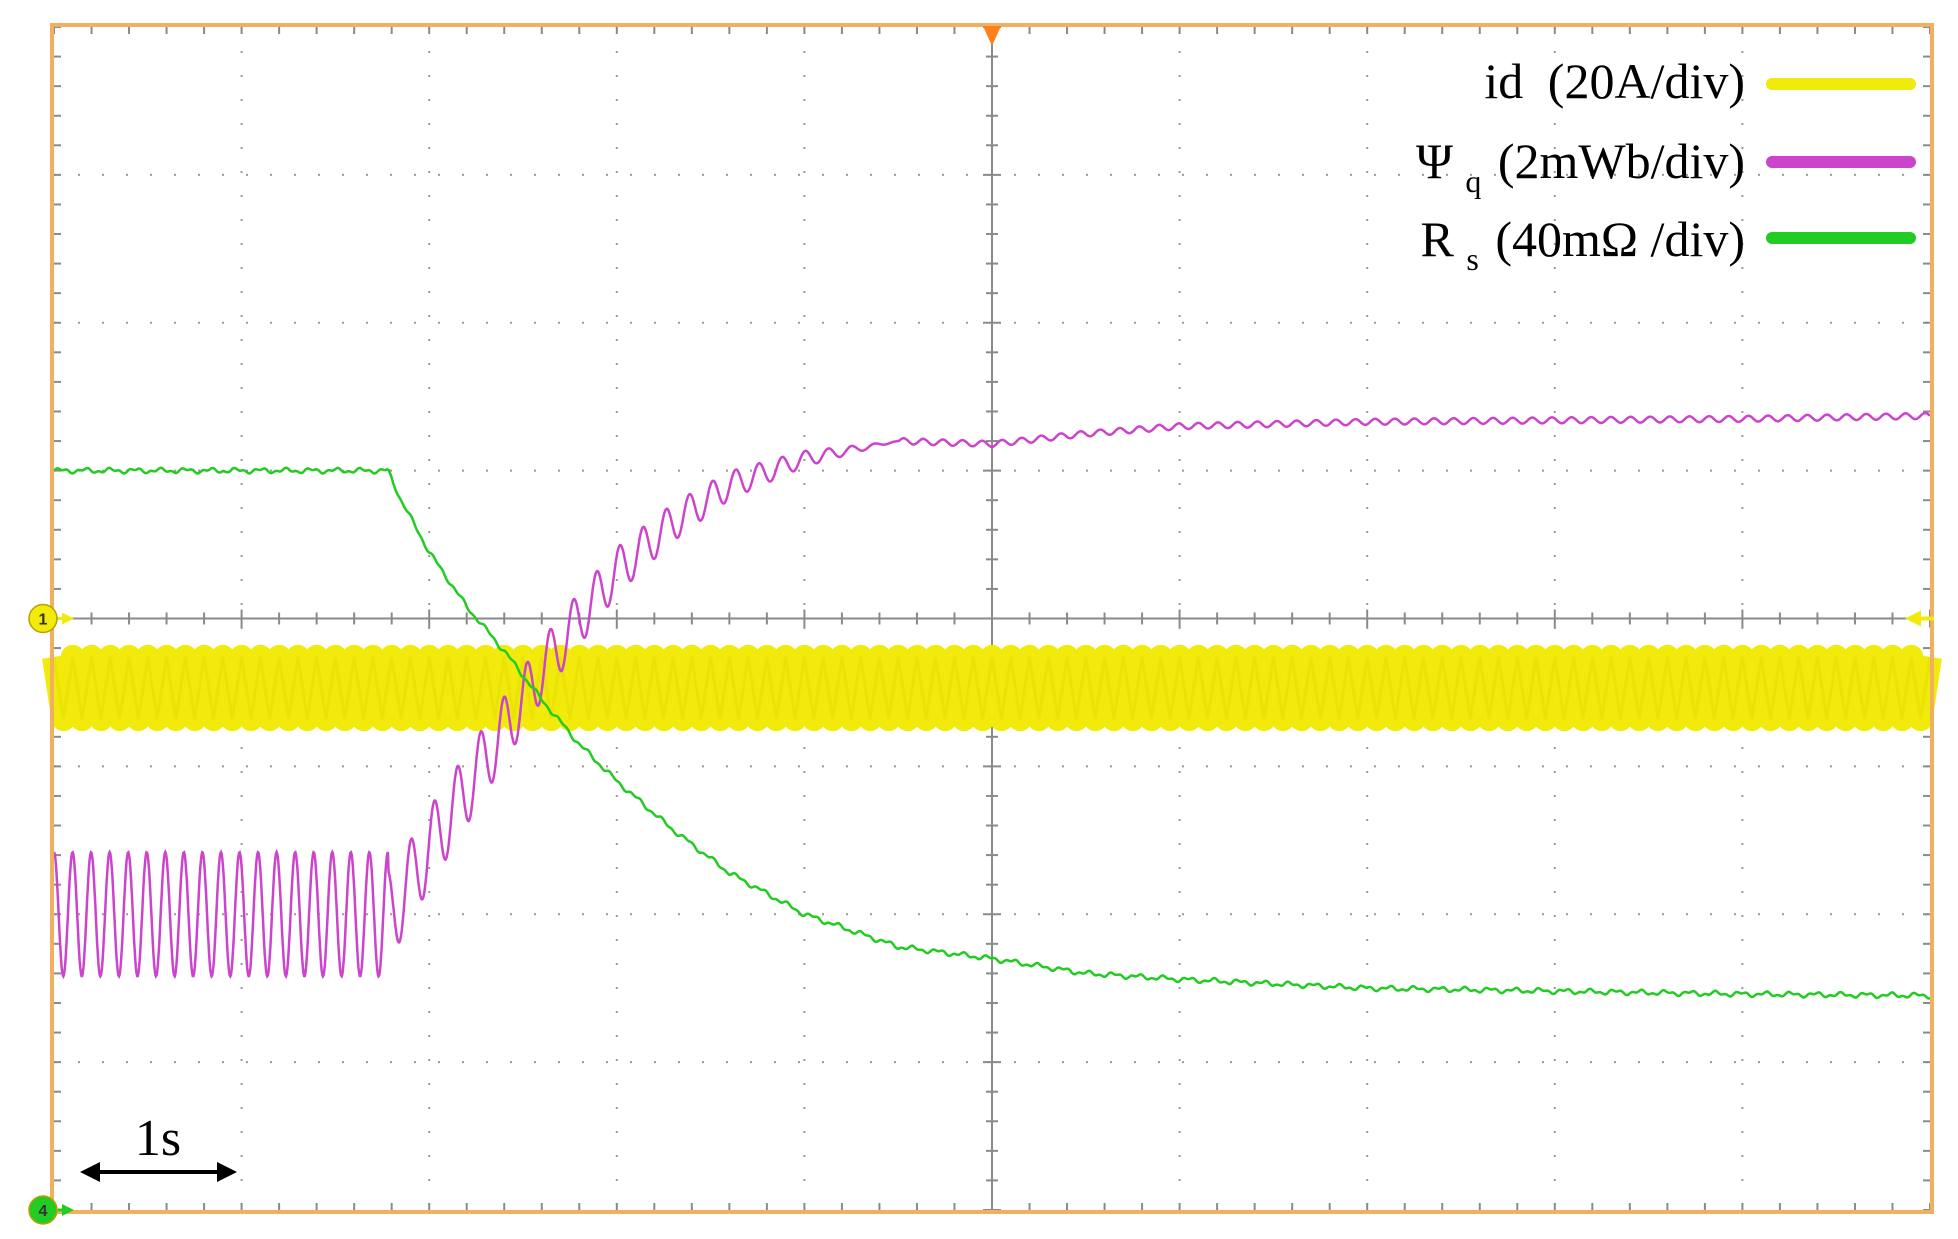 Image resolution: width=1958 pixels, height=1239 pixels. What do you see at coordinates (1438, 239) in the screenshot?
I see `legend-name-rs: R` at bounding box center [1438, 239].